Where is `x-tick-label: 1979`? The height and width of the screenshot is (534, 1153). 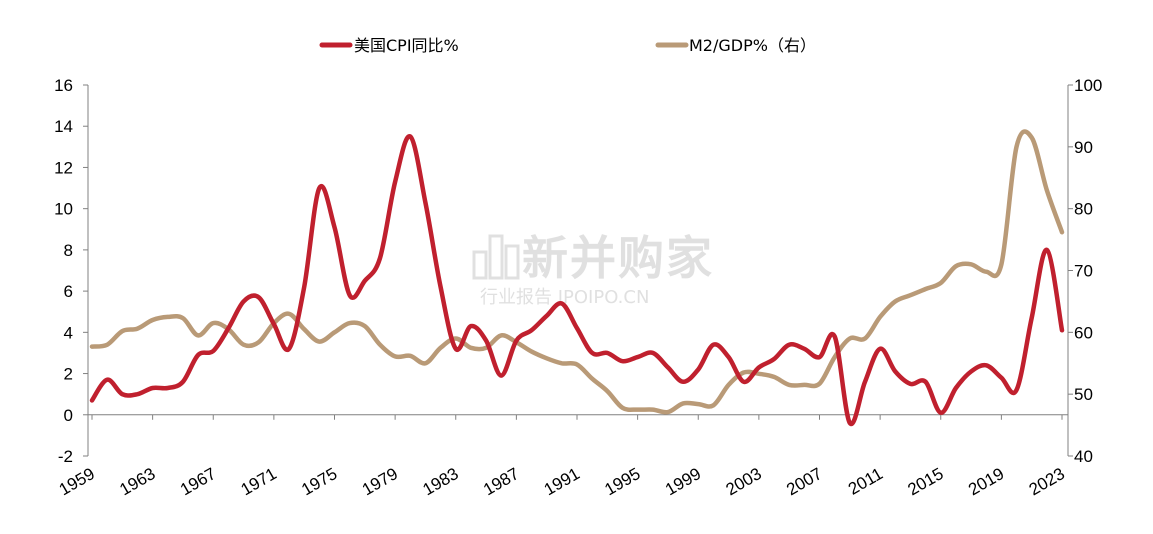 x-tick-label: 1979 is located at coordinates (380, 481).